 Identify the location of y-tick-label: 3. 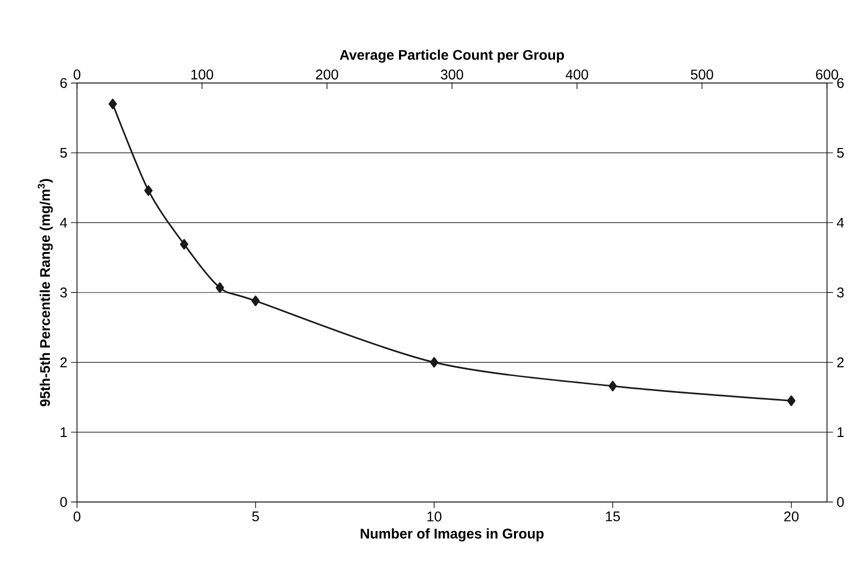
(63, 293).